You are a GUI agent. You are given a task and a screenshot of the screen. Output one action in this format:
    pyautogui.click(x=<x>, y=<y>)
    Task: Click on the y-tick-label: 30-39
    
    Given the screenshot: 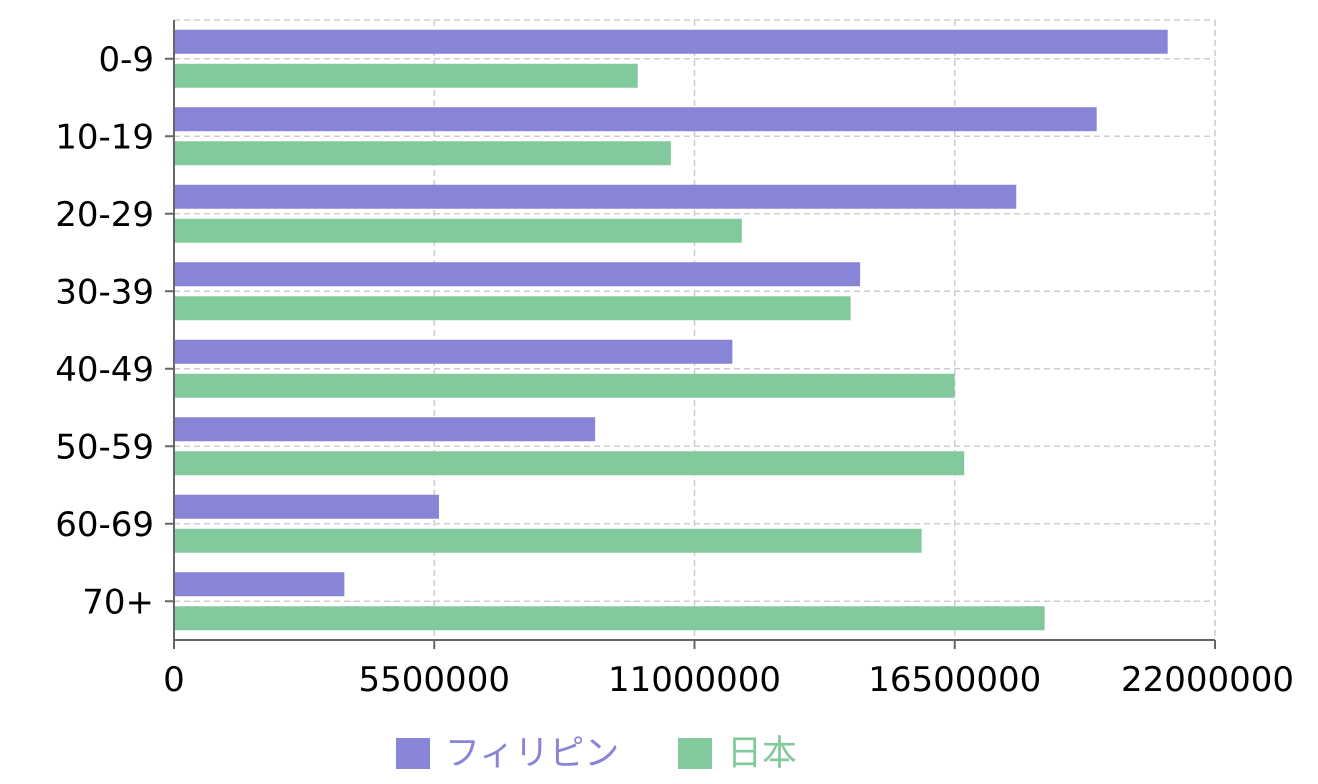 What is the action you would take?
    pyautogui.click(x=104, y=292)
    